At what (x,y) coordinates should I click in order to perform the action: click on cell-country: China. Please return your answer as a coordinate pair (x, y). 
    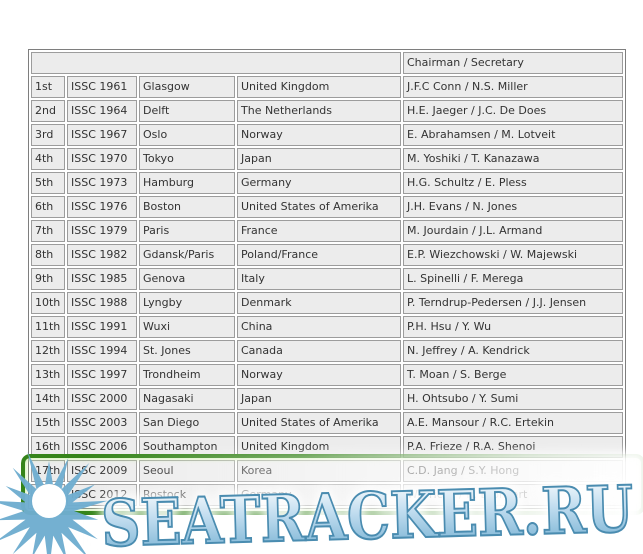
    Looking at the image, I should click on (319, 327).